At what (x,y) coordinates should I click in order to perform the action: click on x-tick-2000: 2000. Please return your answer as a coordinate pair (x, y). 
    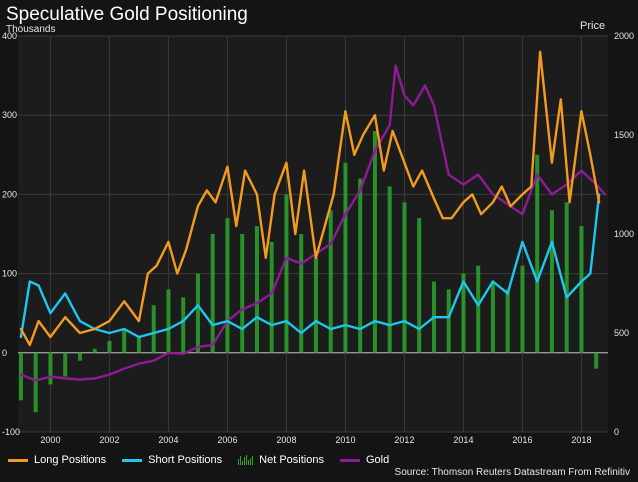
    Looking at the image, I should click on (50, 440).